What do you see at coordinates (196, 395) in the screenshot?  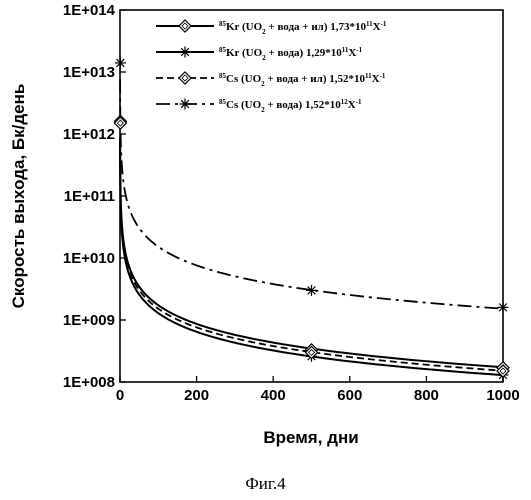 I see `x-tick-label: 200` at bounding box center [196, 395].